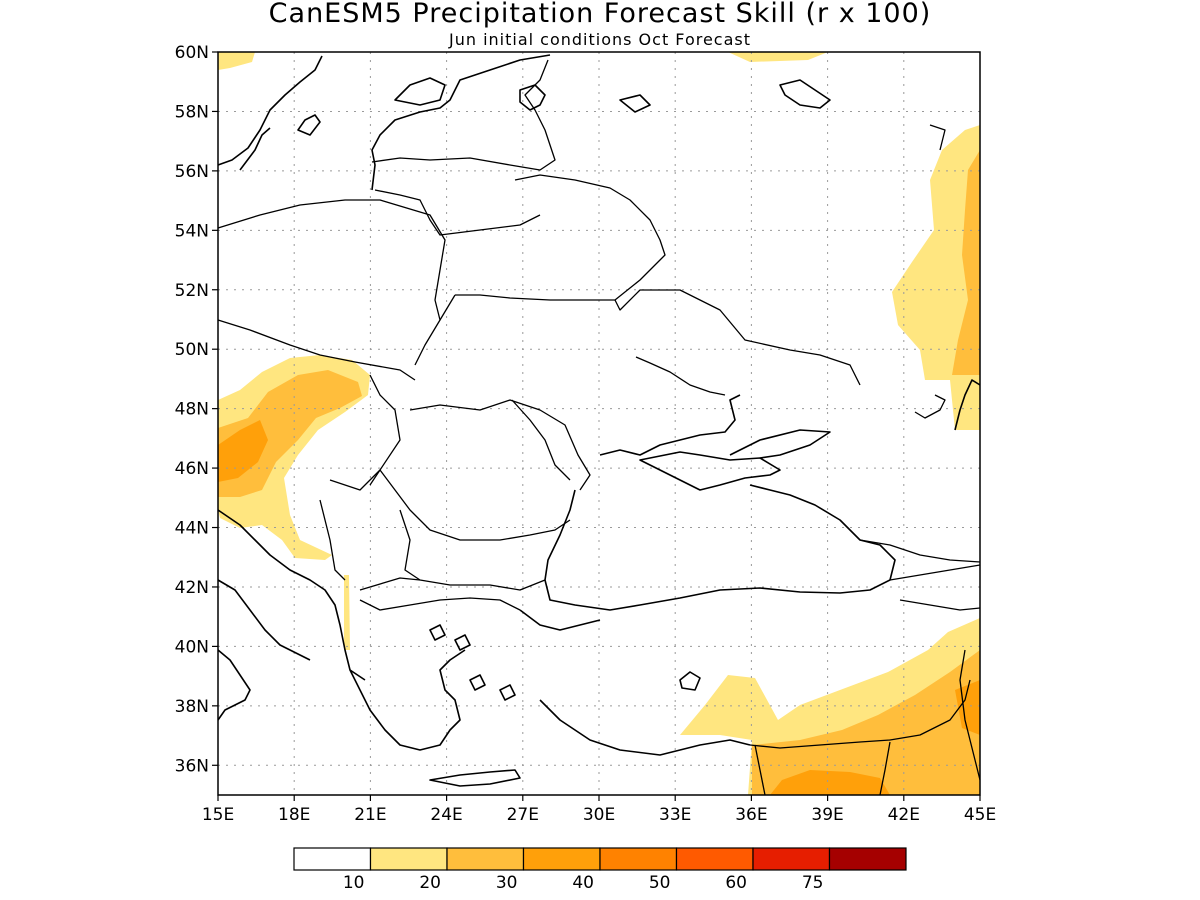 The image size is (1200, 900). What do you see at coordinates (192, 529) in the screenshot?
I see `lat-tick-label: 44N` at bounding box center [192, 529].